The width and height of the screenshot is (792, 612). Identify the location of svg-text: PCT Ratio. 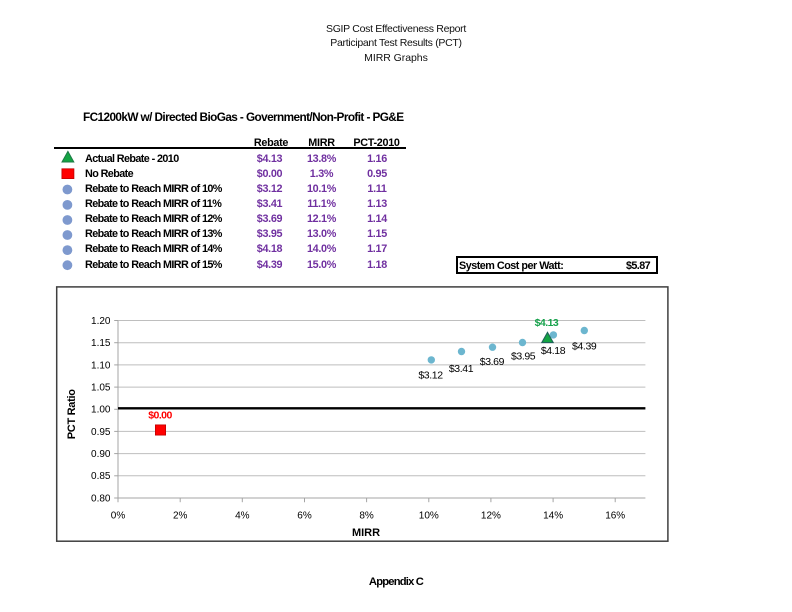
(72, 414).